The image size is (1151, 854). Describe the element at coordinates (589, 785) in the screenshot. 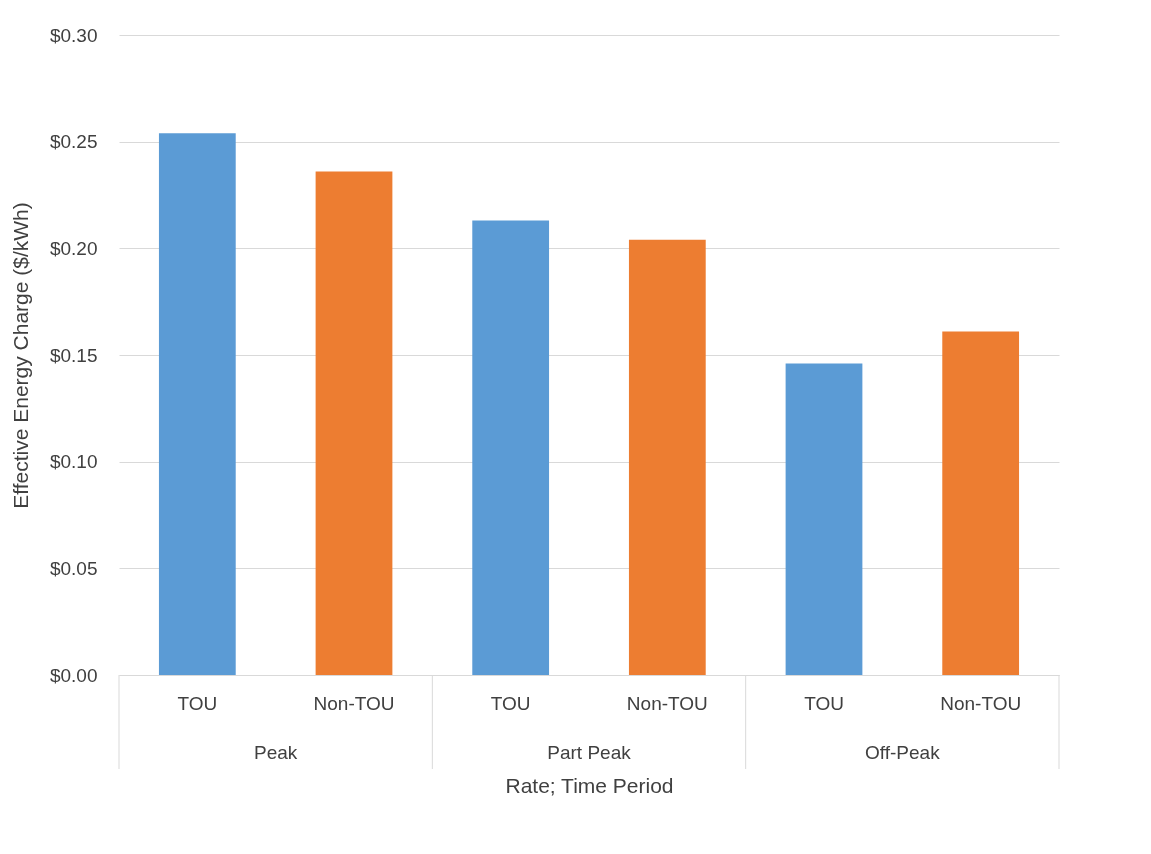

I see `x-axis-title: Rate; Time Period` at that location.